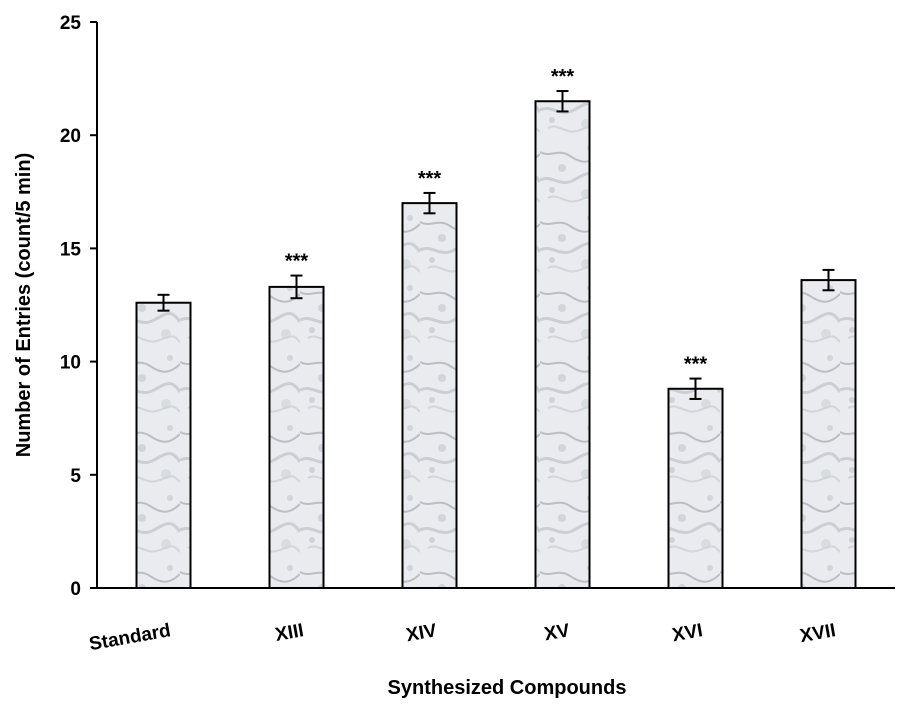  Describe the element at coordinates (75, 476) in the screenshot. I see `y-tick-label: 5` at that location.